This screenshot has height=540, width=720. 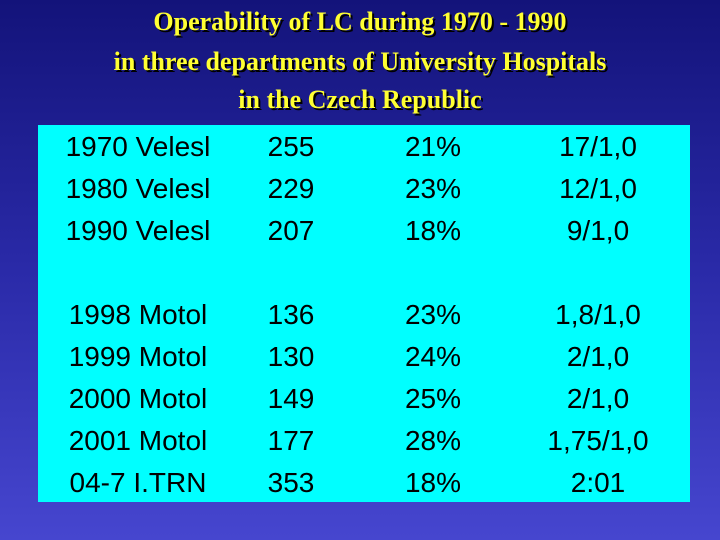 What do you see at coordinates (598, 230) in the screenshot?
I see `ratio: 9/1,0` at bounding box center [598, 230].